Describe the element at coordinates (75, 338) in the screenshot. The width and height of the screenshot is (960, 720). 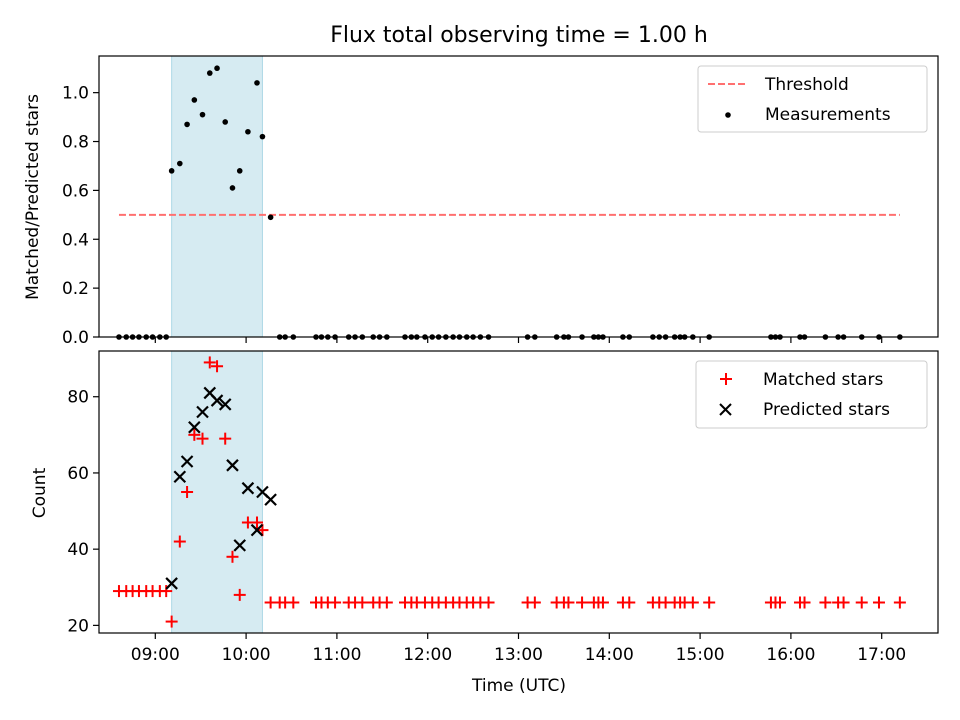
I see `top-y-tick-label: 0.0` at that location.